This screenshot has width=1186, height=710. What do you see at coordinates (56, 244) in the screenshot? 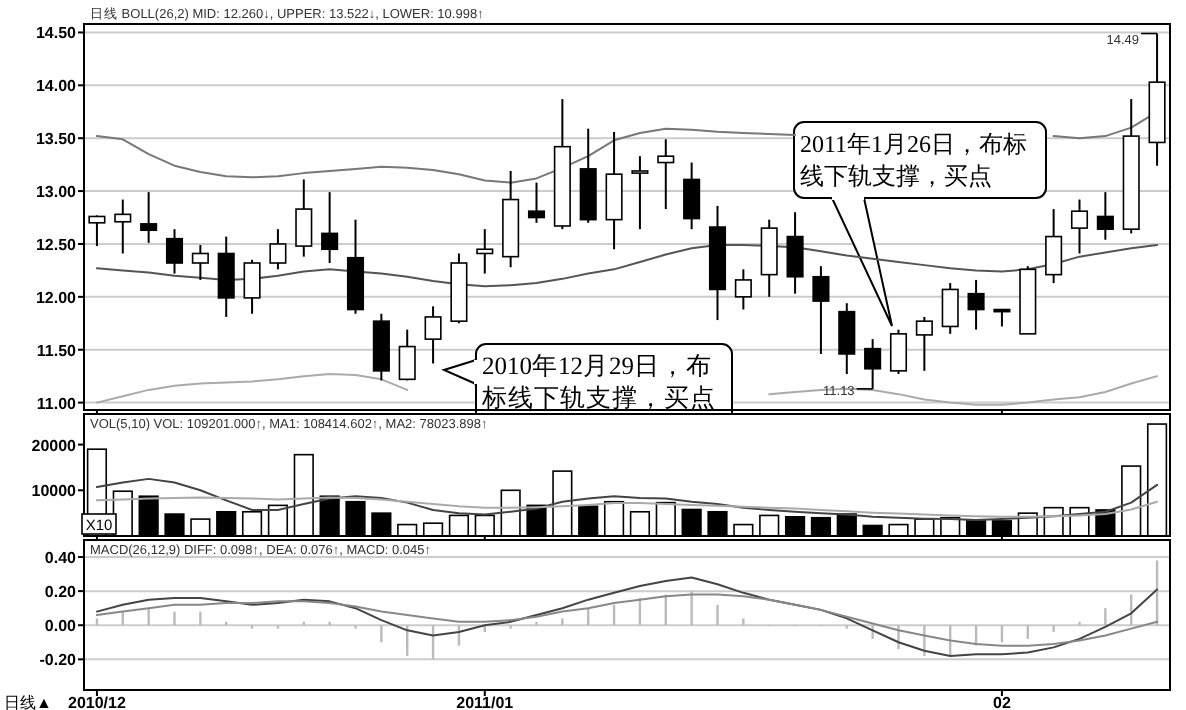
I see `y-tick-label: 12.50` at bounding box center [56, 244].